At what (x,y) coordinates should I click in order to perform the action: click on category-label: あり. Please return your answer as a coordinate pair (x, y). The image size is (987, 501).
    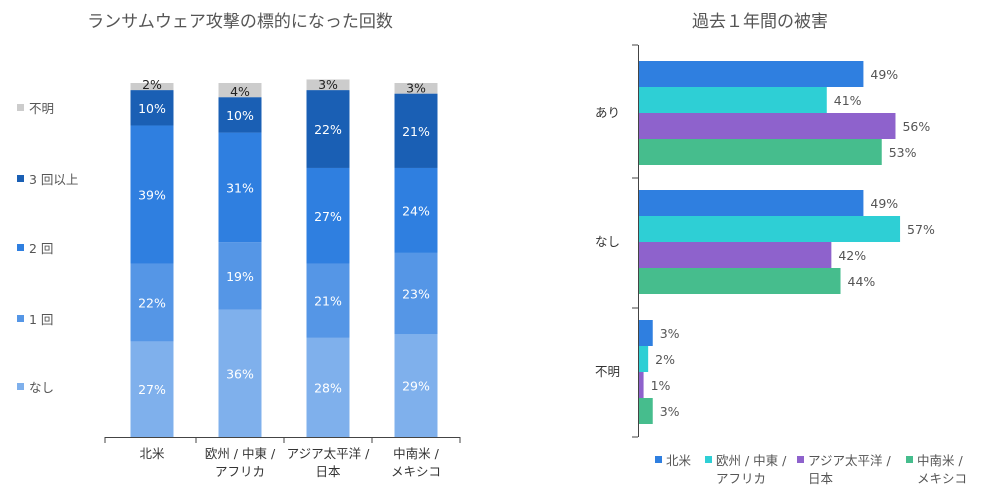
    Looking at the image, I should click on (607, 112).